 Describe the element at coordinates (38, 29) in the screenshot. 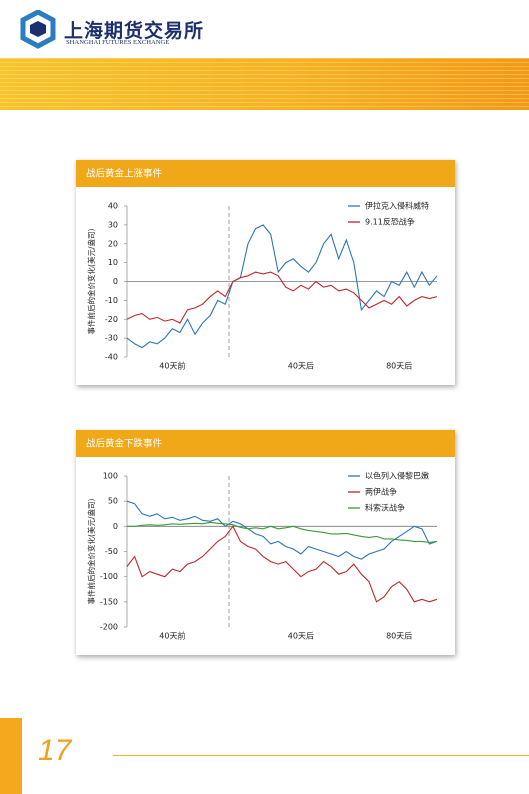

I see `logo` at that location.